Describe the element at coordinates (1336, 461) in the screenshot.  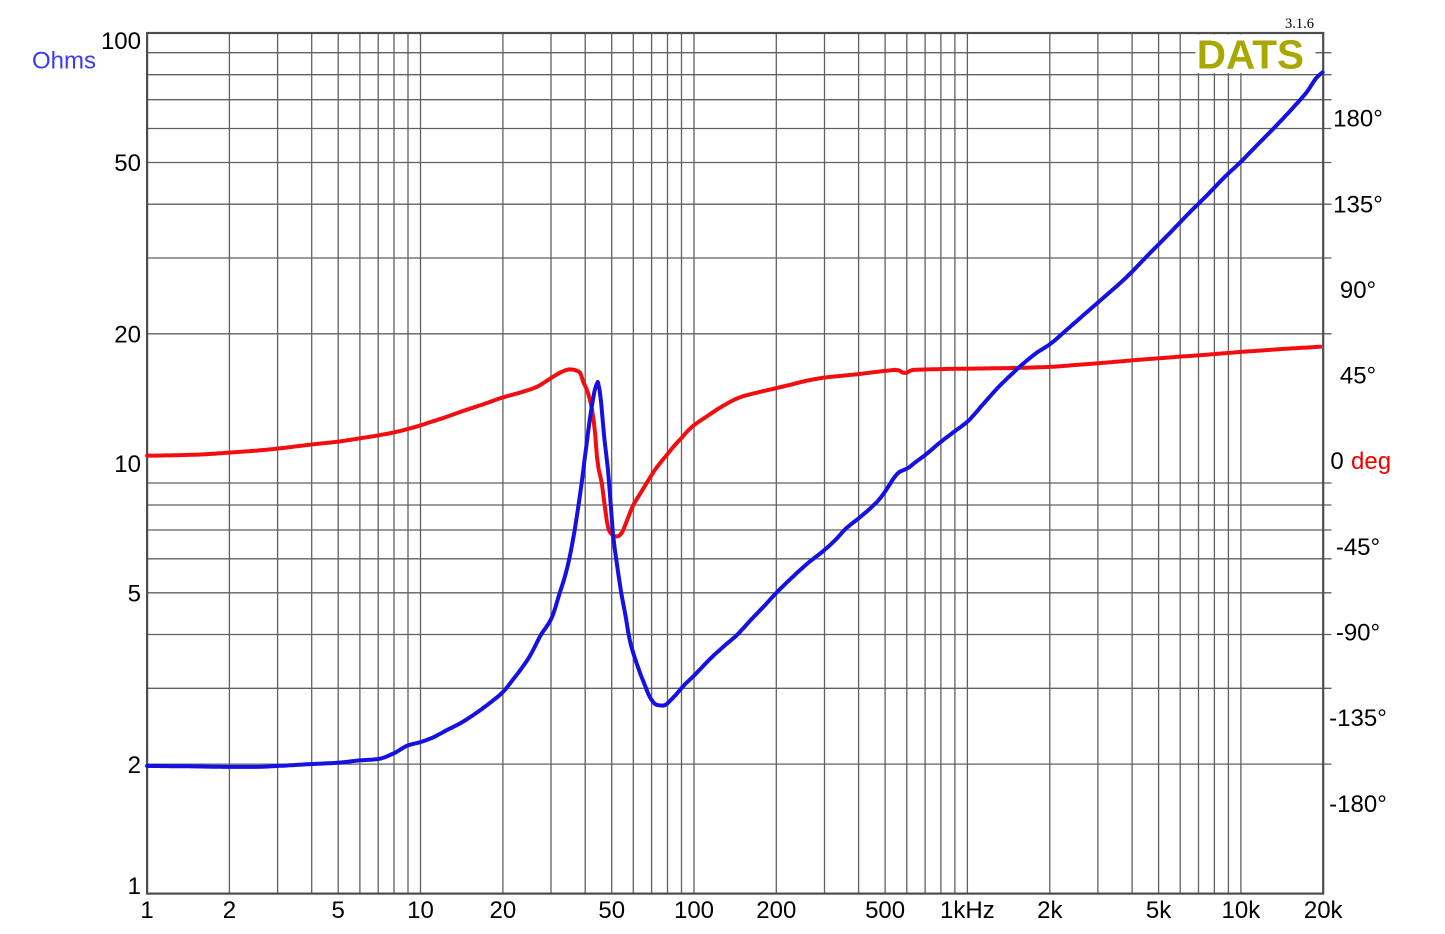
I see `svg-text: 0` at that location.